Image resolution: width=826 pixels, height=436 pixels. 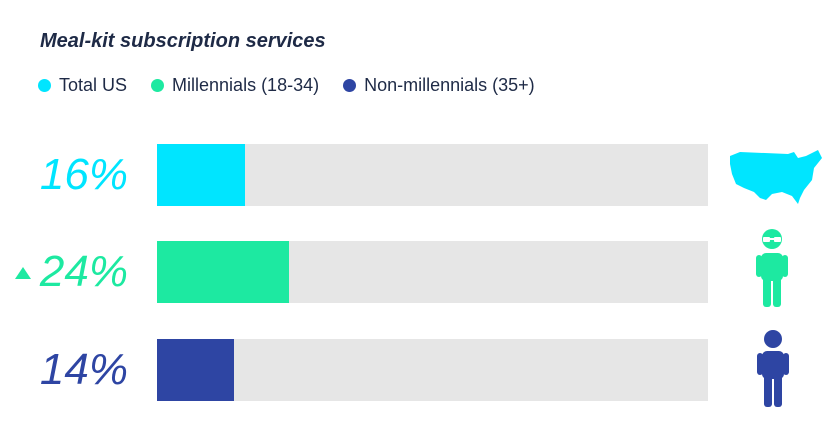 I want to click on bar-track-millennials, so click(x=432, y=272).